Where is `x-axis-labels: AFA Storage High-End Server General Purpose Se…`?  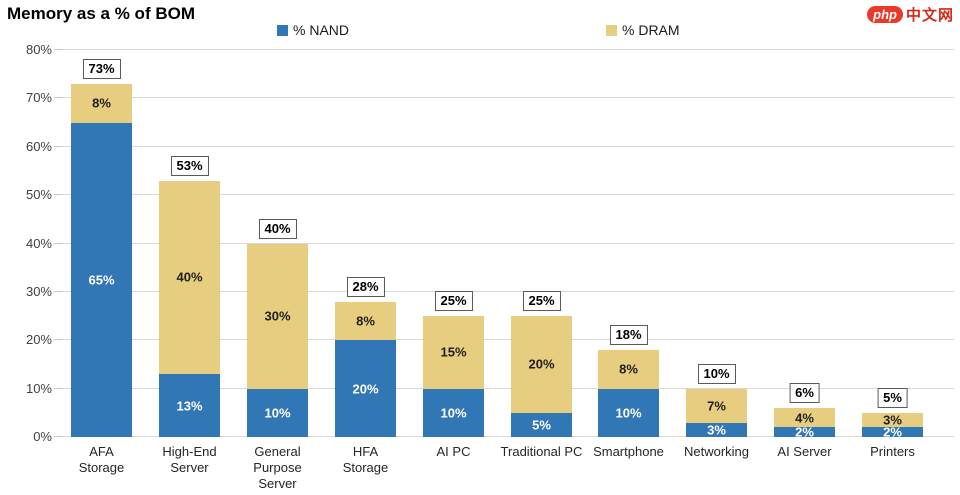 x-axis-labels: AFA Storage High-End Server General Purpose Se… is located at coordinates (508, 469).